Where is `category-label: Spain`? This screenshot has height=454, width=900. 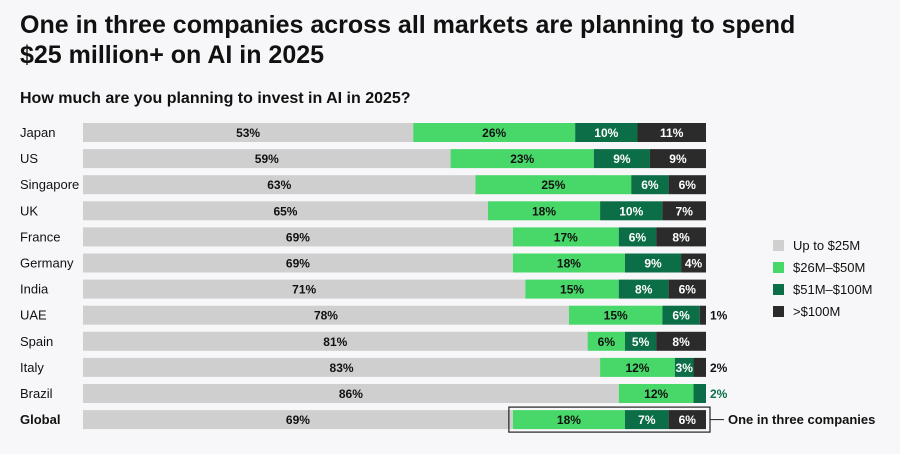
category-label: Spain is located at coordinates (36, 341).